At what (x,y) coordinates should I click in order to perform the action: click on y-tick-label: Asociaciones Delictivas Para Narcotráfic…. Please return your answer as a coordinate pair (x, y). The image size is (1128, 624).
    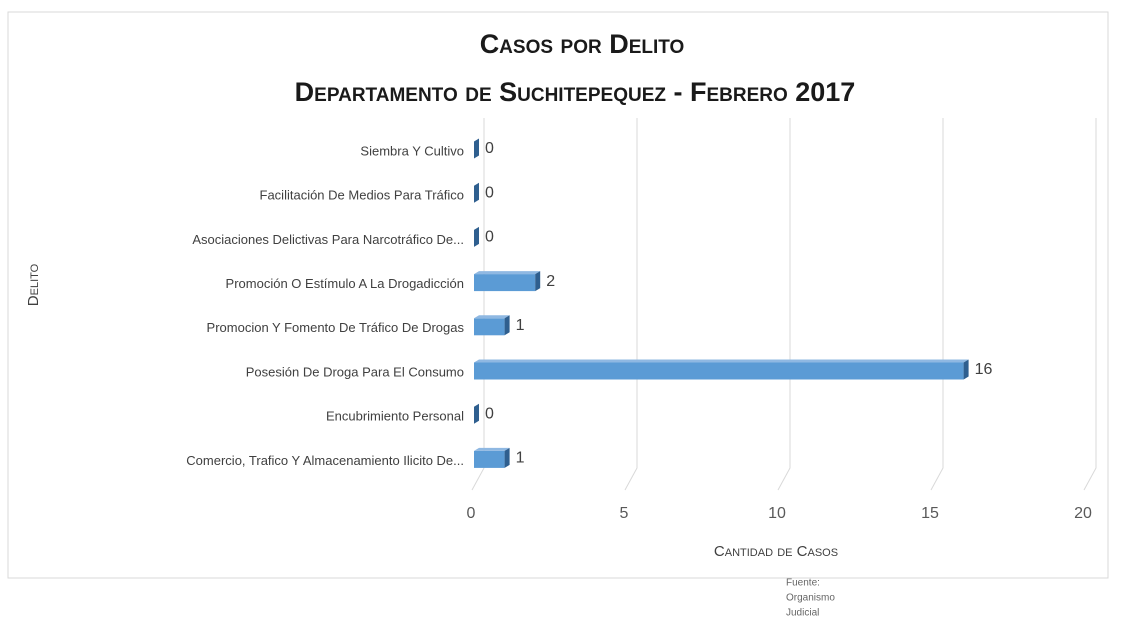
    Looking at the image, I should click on (328, 239).